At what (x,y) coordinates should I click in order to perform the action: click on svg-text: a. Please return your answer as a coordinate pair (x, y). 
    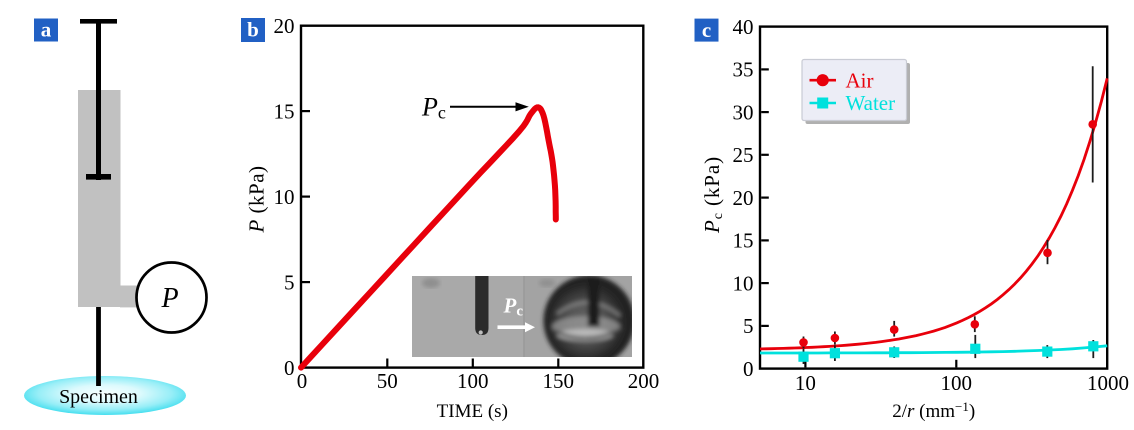
    Looking at the image, I should click on (46, 30).